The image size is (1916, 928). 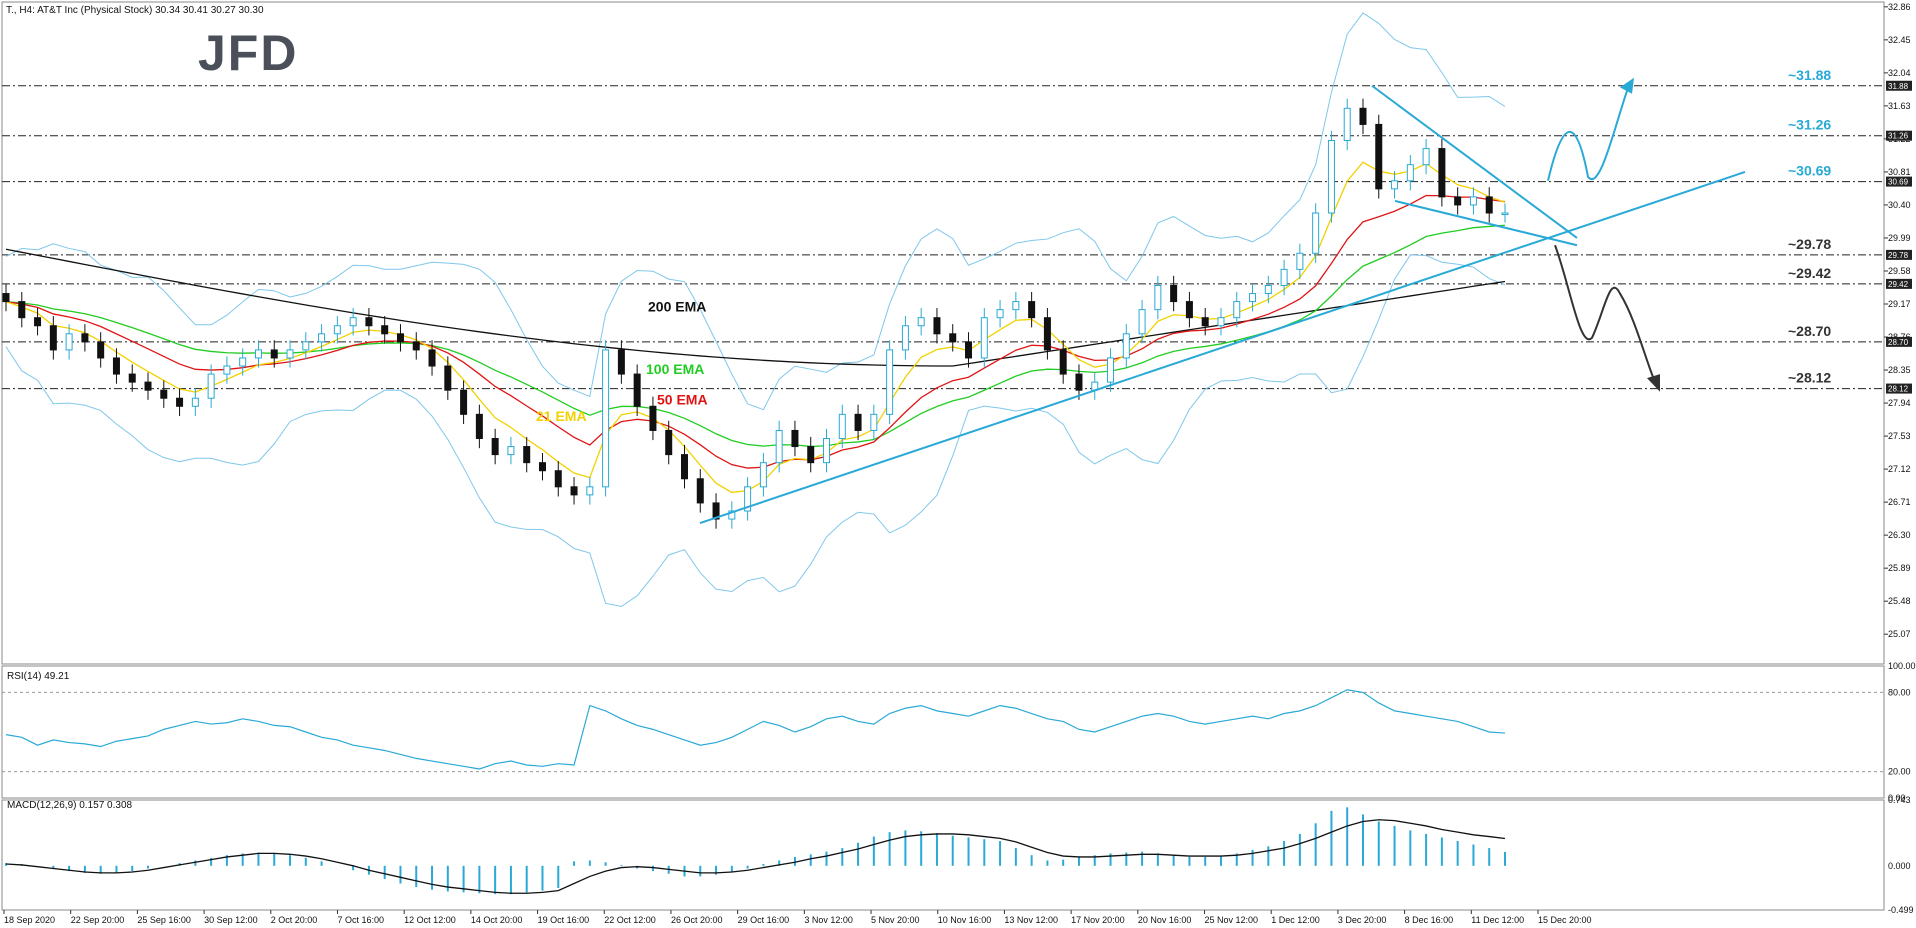 I want to click on price-ytick-label: 29.99, so click(x=1899, y=238).